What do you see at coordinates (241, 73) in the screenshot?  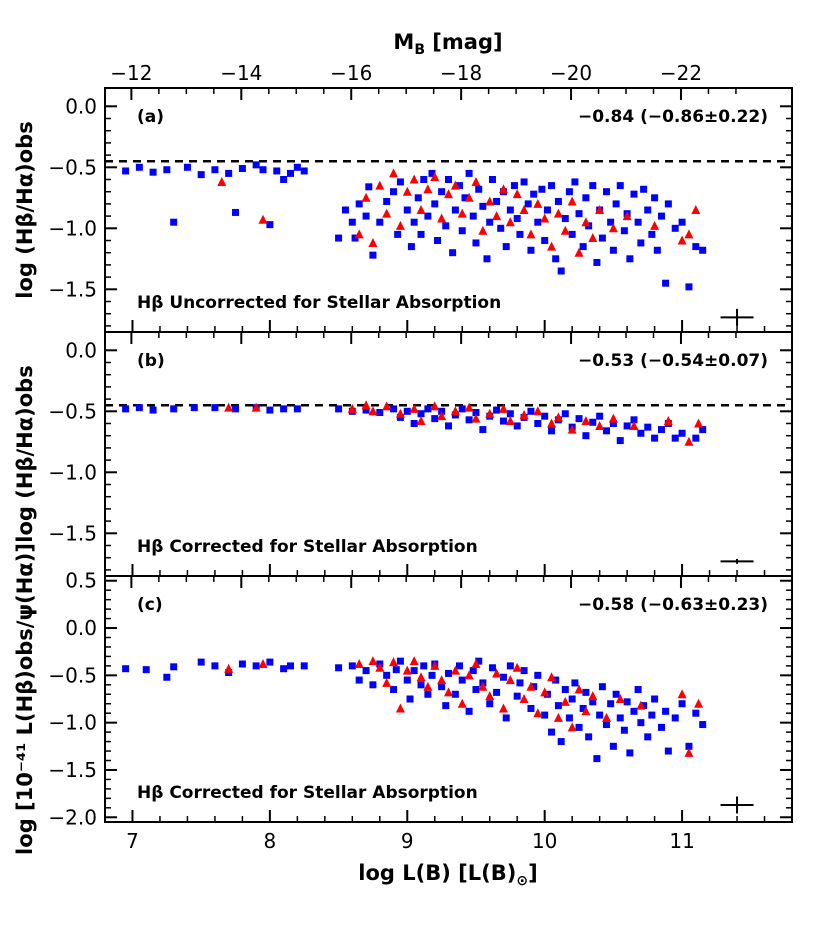 I see `top-tick-label: −14` at bounding box center [241, 73].